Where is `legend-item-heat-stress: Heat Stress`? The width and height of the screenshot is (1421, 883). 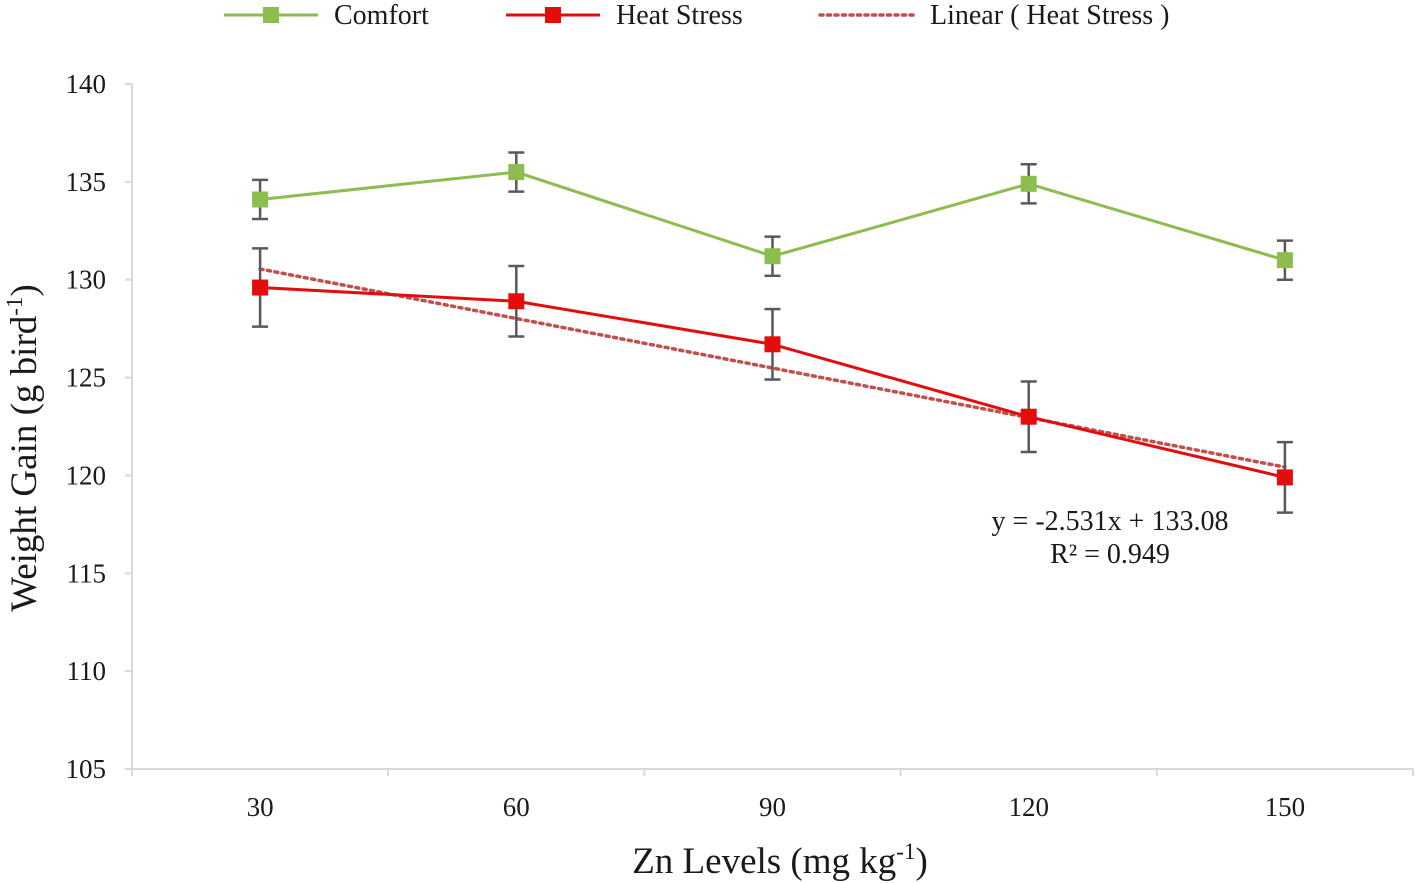 legend-item-heat-stress: Heat Stress is located at coordinates (624, 15).